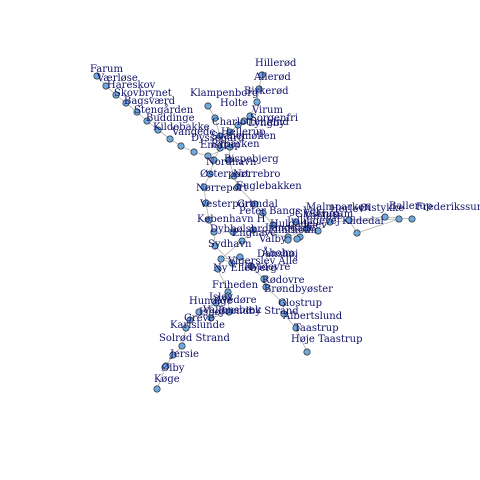 This screenshot has height=480, width=480. I want to click on node-hilleroed, so click(262, 75).